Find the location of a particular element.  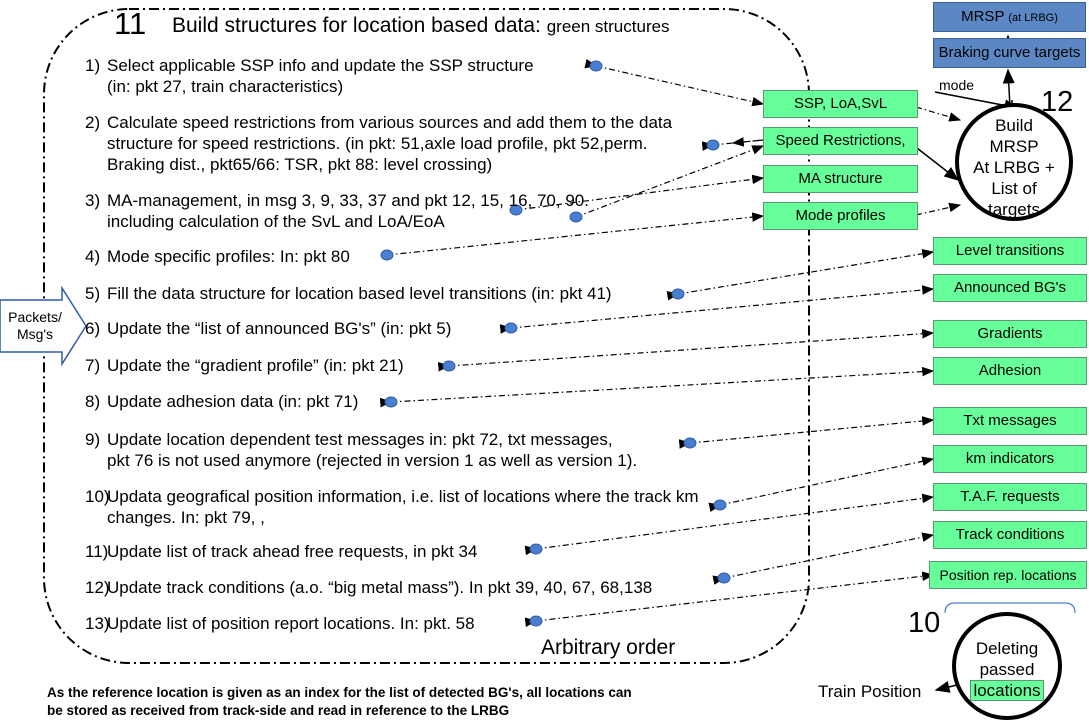

structure-position-report-locations: Position rep. locations is located at coordinates (1008, 575).